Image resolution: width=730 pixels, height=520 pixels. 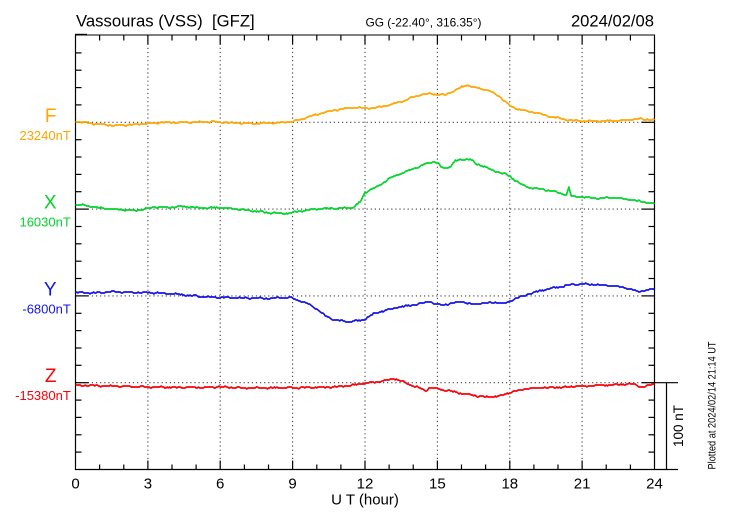 I want to click on svg-text: 18, so click(x=509, y=483).